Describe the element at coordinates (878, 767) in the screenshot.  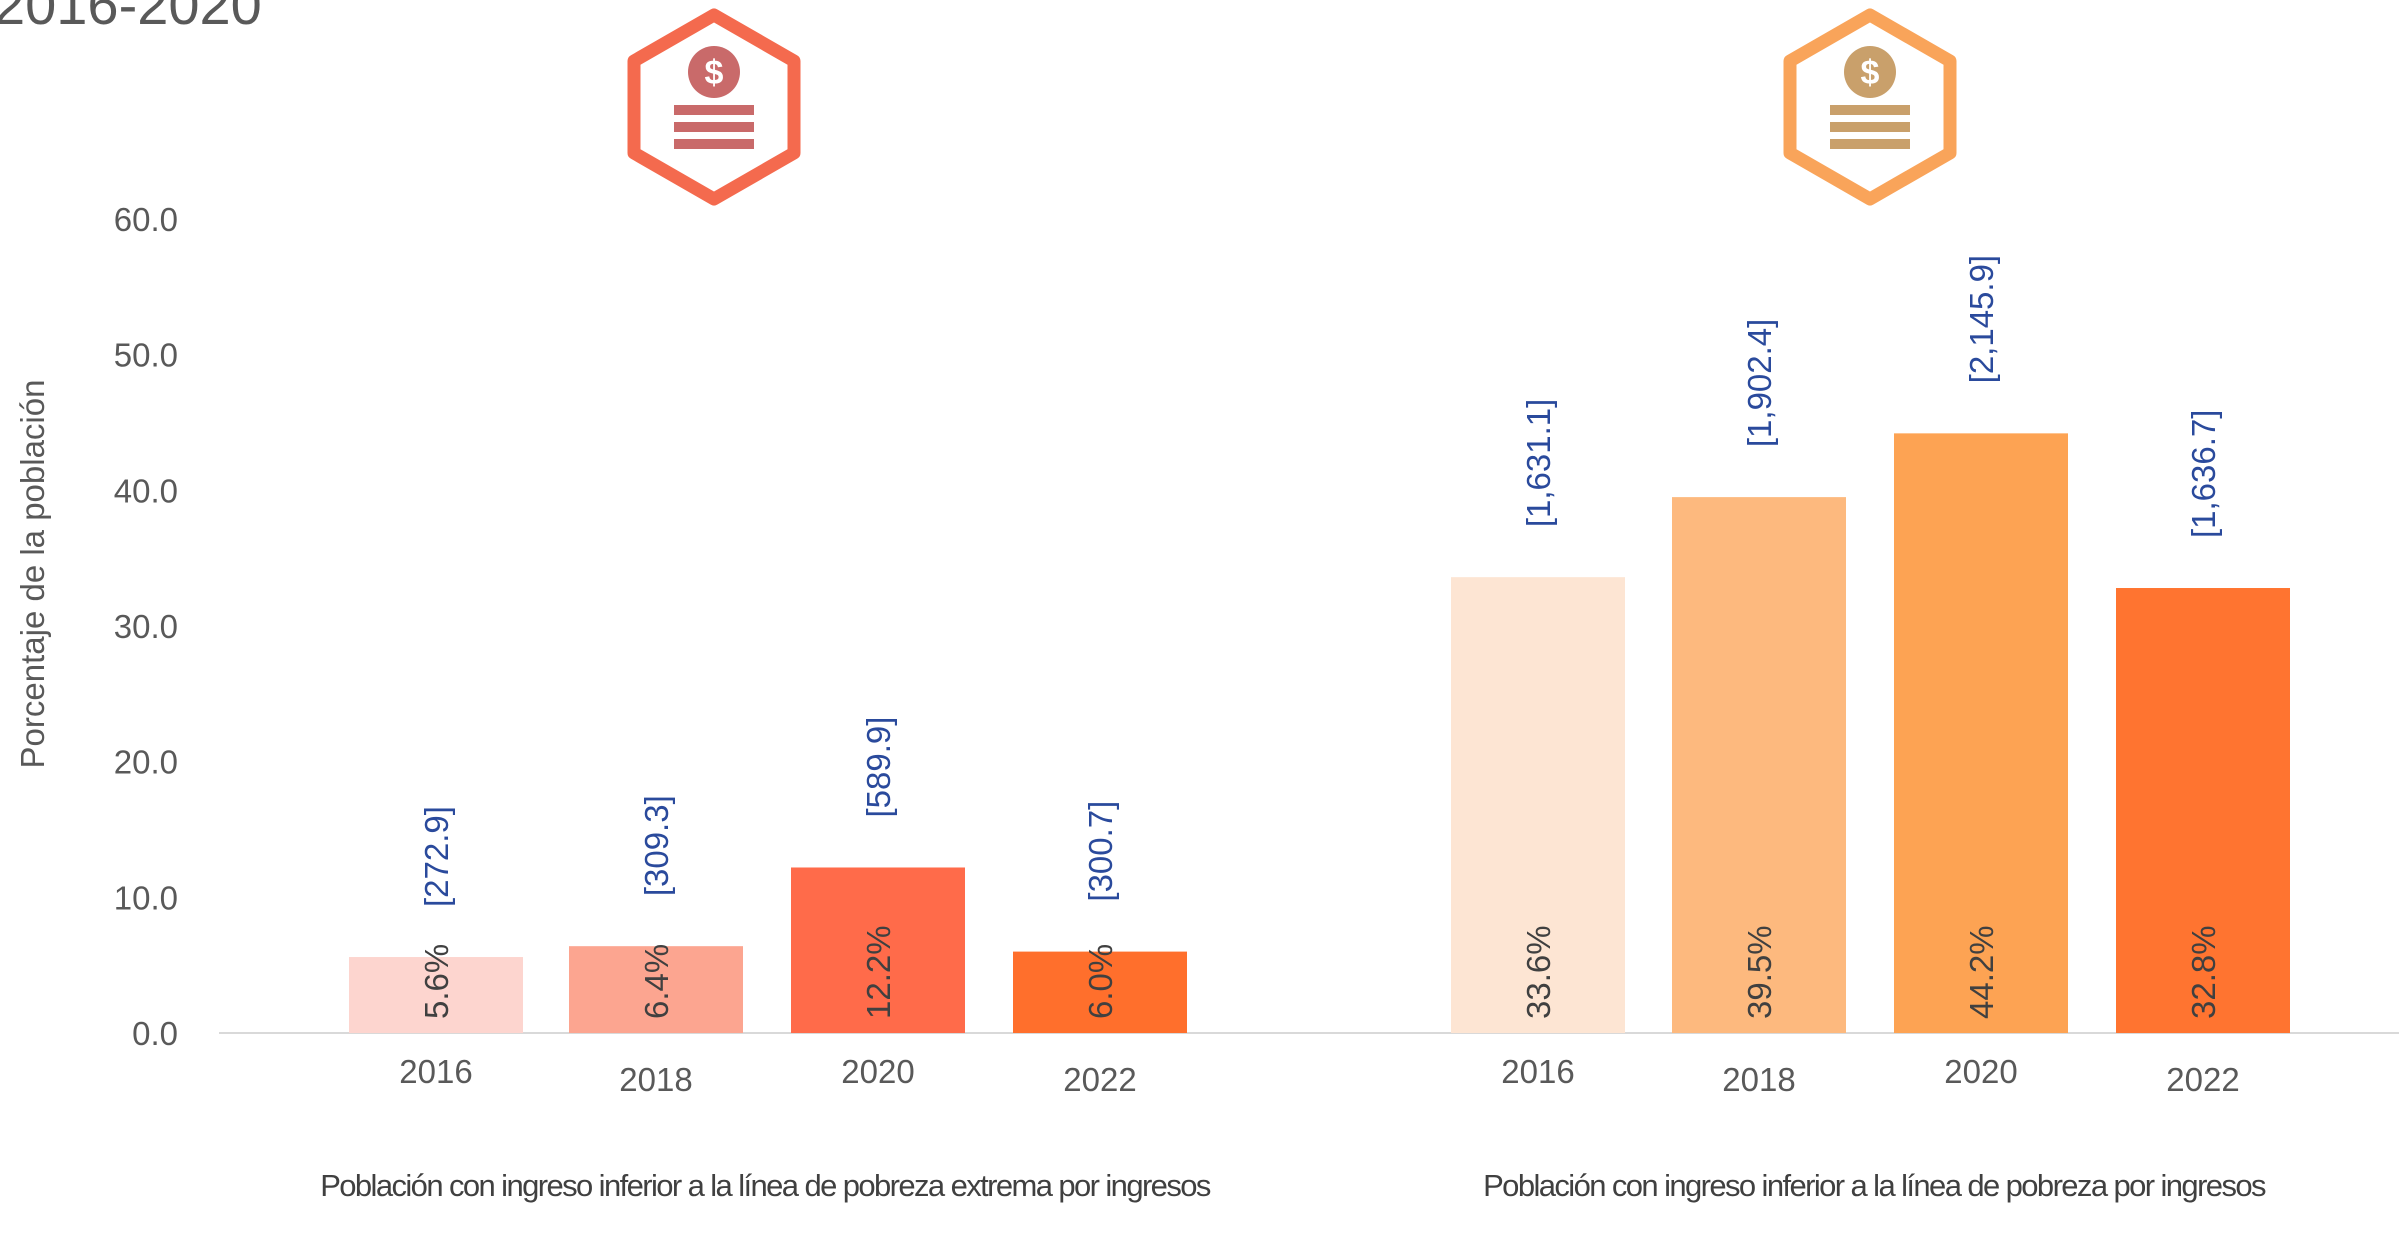
I see `count-label: [589.9]` at that location.